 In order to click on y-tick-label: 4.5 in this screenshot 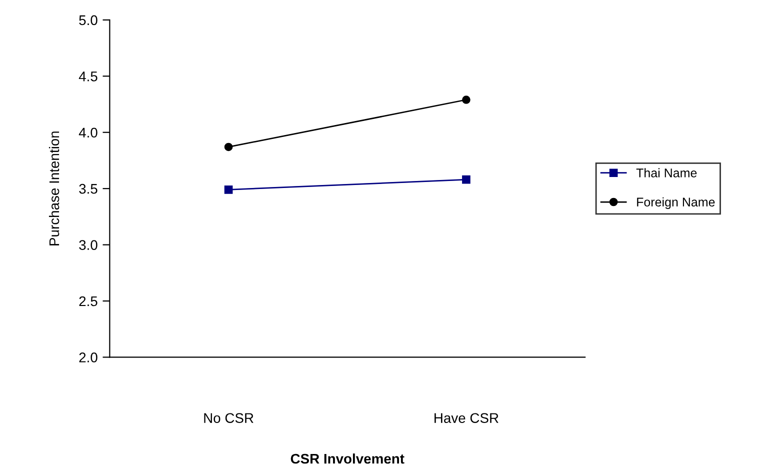, I will do `click(88, 77)`.